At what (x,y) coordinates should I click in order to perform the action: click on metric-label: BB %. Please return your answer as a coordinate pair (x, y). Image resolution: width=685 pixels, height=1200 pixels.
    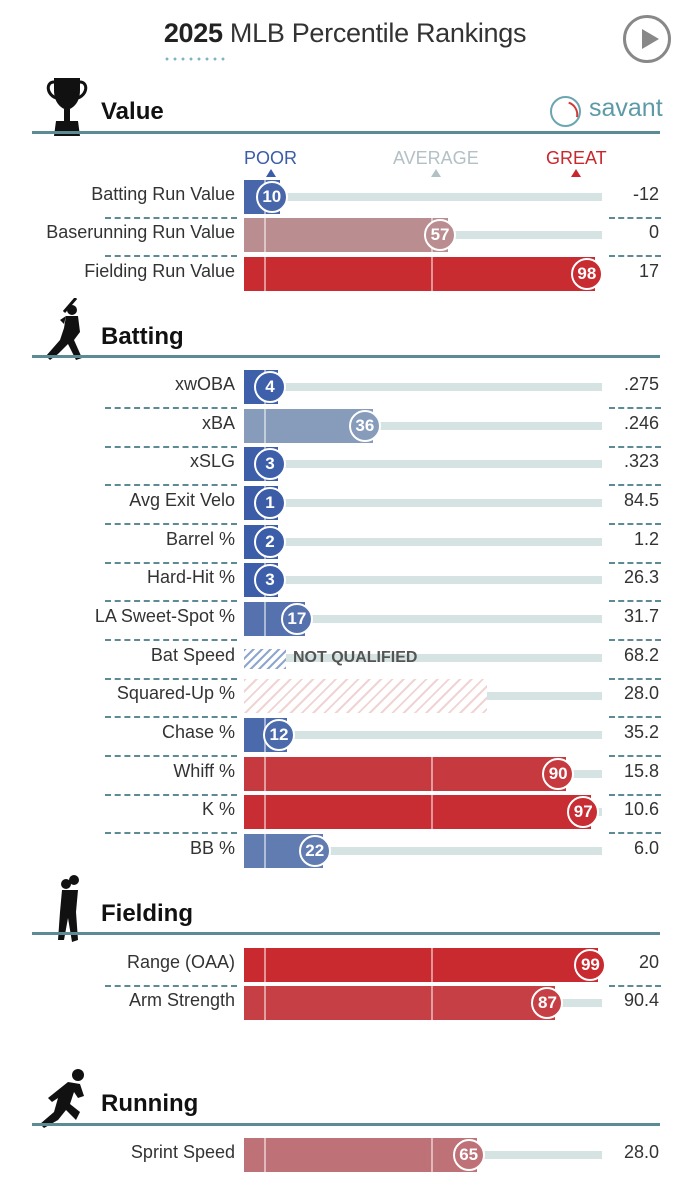
    Looking at the image, I should click on (212, 848).